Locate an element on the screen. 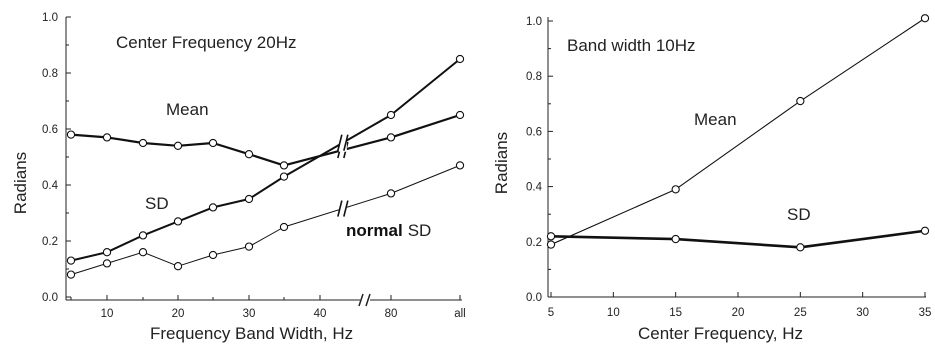 The image size is (935, 347). right-y-axis-label: Radians is located at coordinates (501, 163).